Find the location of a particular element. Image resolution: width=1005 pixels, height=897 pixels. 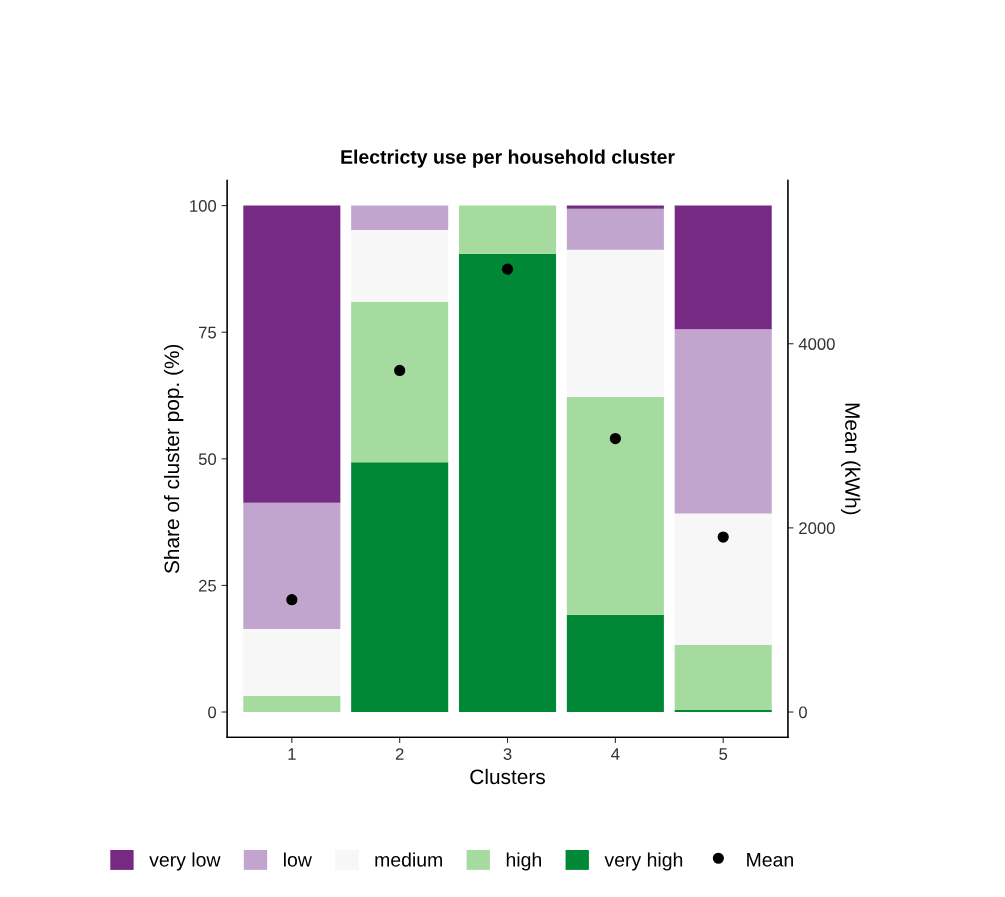

y2-tick-label: 4000 is located at coordinates (816, 344).